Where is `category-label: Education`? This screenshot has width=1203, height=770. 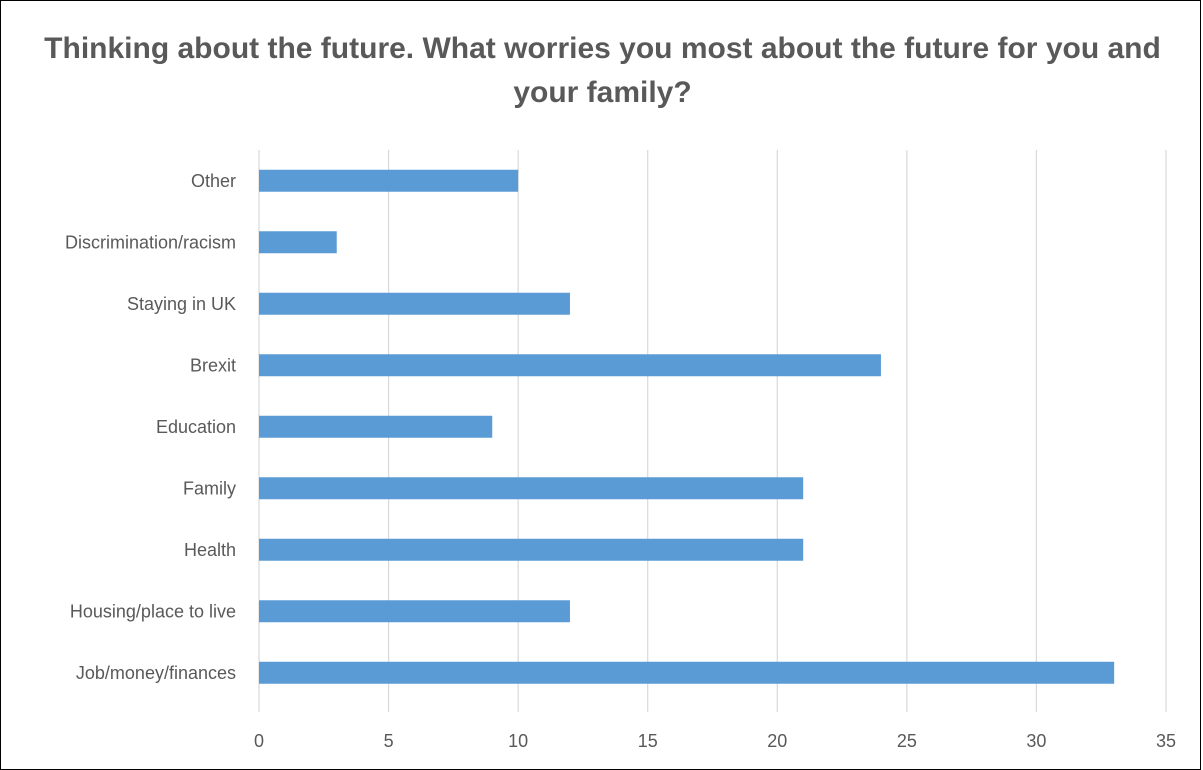
category-label: Education is located at coordinates (196, 427).